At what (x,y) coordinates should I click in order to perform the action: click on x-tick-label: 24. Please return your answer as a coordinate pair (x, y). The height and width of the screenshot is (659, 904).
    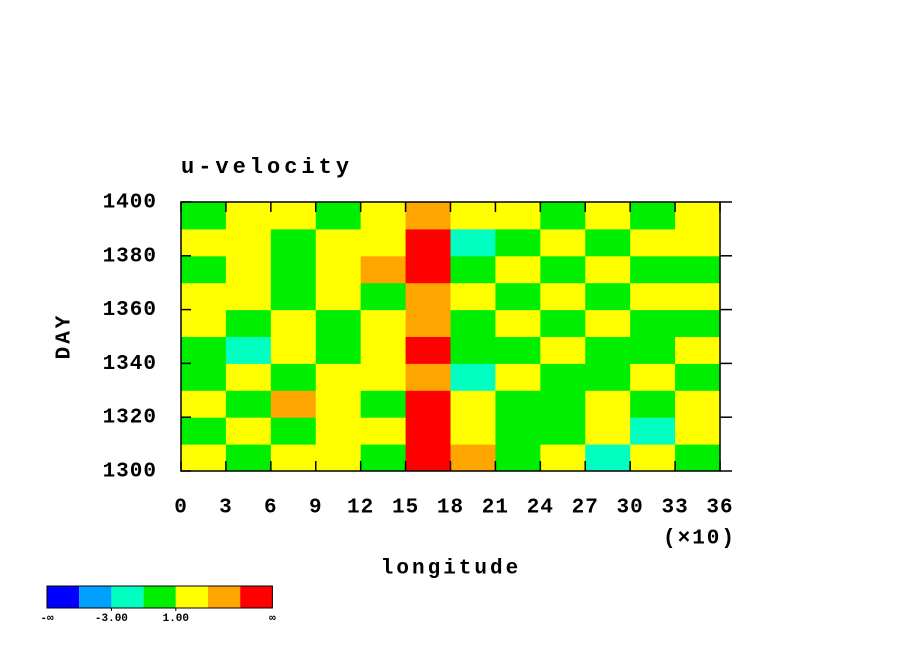
    Looking at the image, I should click on (540, 508).